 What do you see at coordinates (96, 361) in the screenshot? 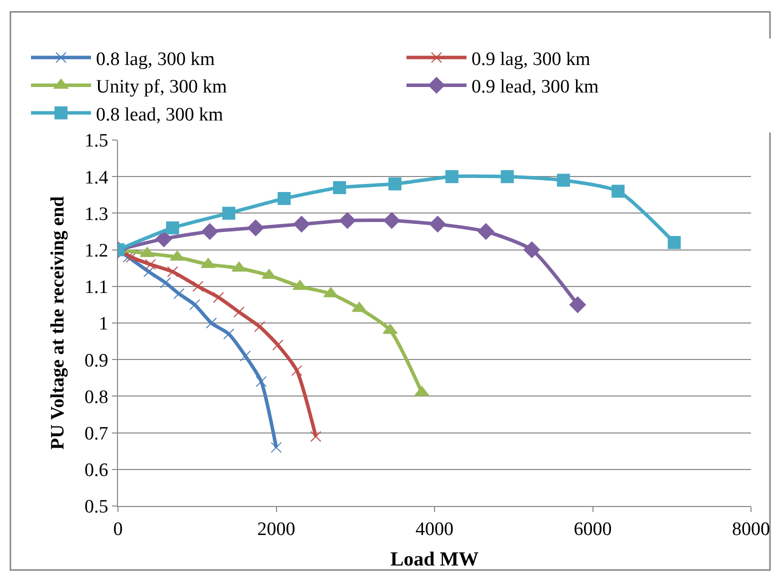
I see `y-tick-label: 0.9` at bounding box center [96, 361].